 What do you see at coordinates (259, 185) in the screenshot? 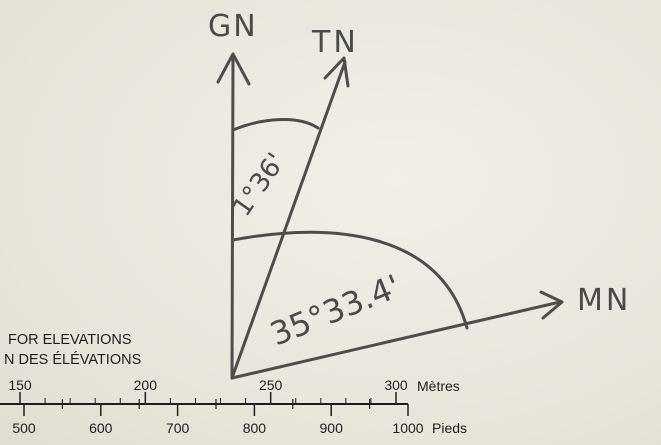
I see `angle-label-gn-tn: 1°36'` at bounding box center [259, 185].